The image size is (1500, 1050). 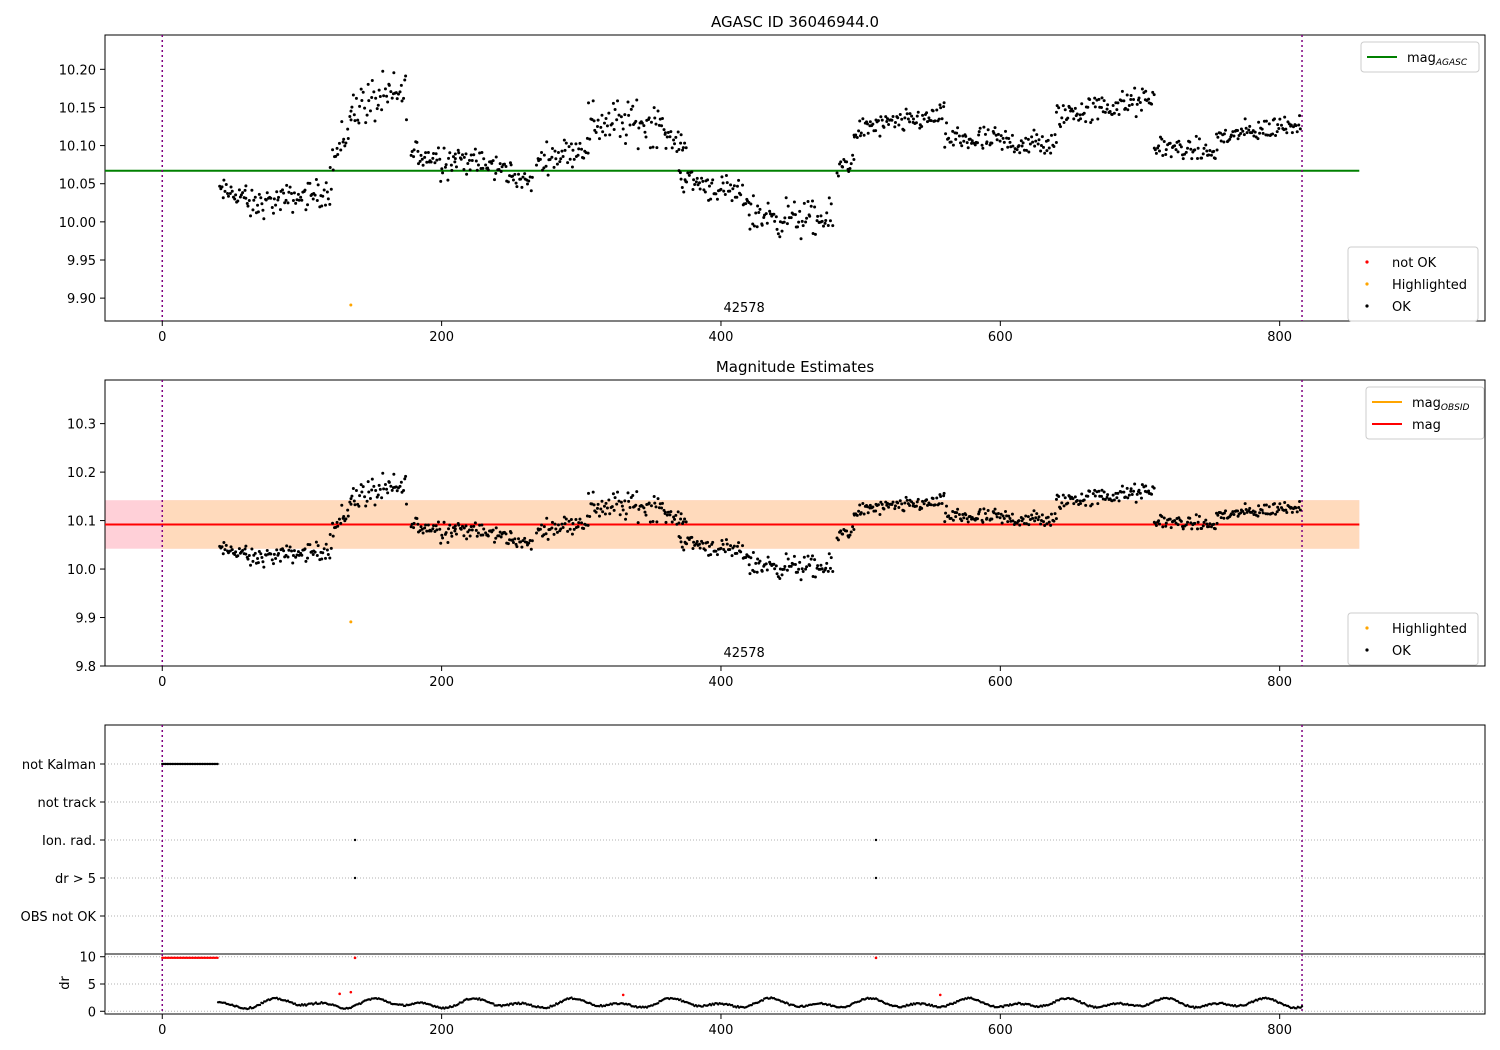 What do you see at coordinates (66, 803) in the screenshot?
I see `flag-row-label: not track` at bounding box center [66, 803].